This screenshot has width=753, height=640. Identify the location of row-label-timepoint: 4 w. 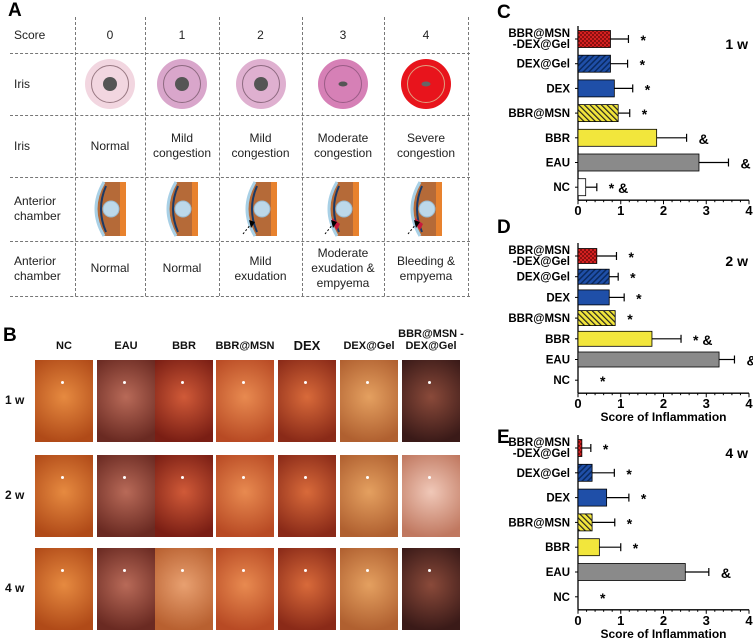
(15, 588).